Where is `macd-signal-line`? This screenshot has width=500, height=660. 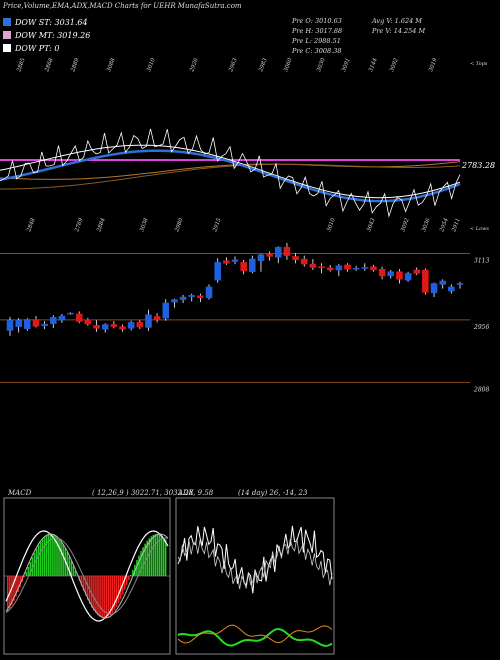
macd-signal-line is located at coordinates (87, 576).